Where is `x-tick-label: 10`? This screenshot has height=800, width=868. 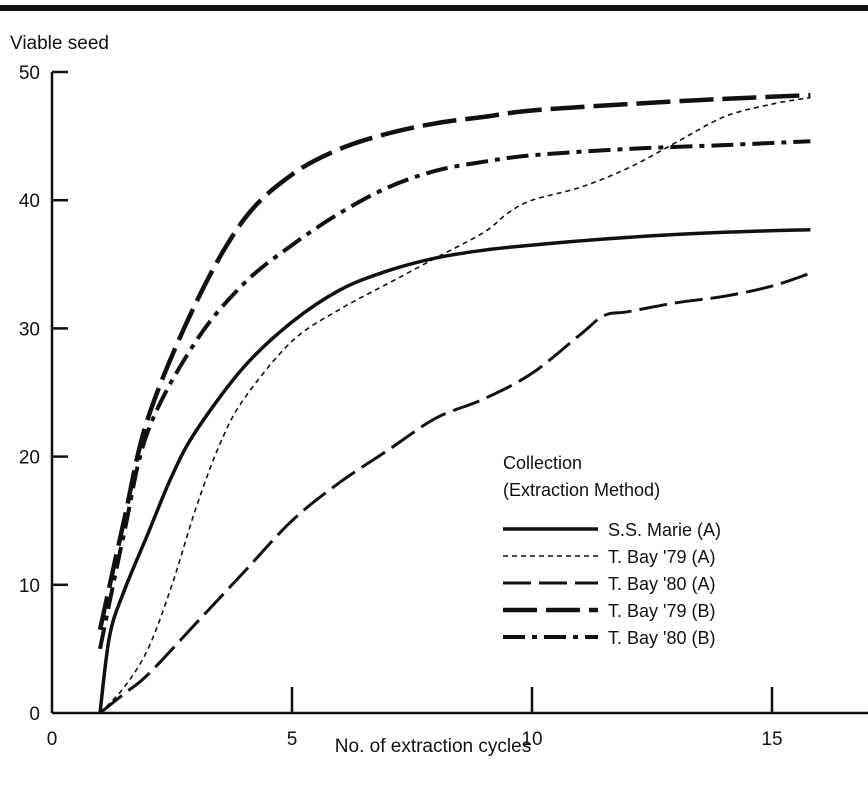
x-tick-label: 10 is located at coordinates (531, 739).